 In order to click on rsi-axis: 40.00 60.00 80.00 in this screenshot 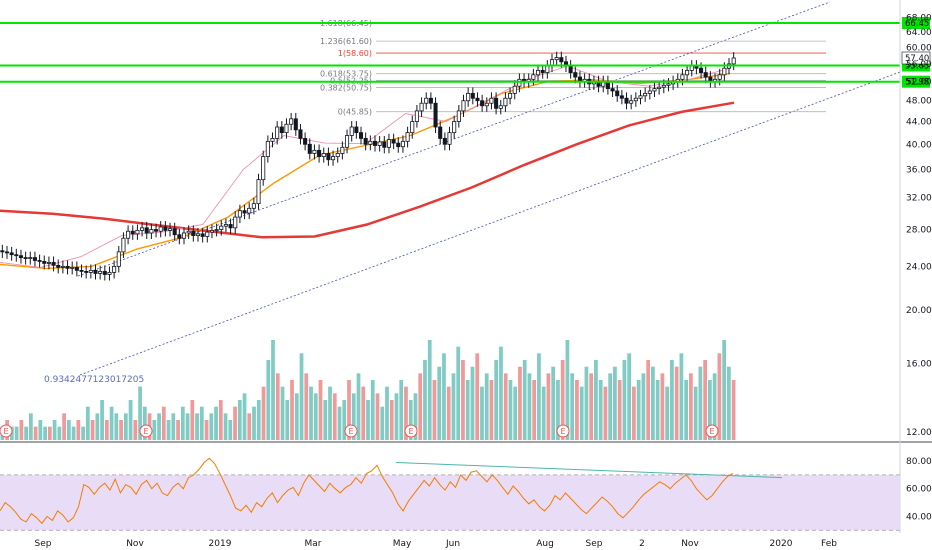, I will do `click(919, 489)`.